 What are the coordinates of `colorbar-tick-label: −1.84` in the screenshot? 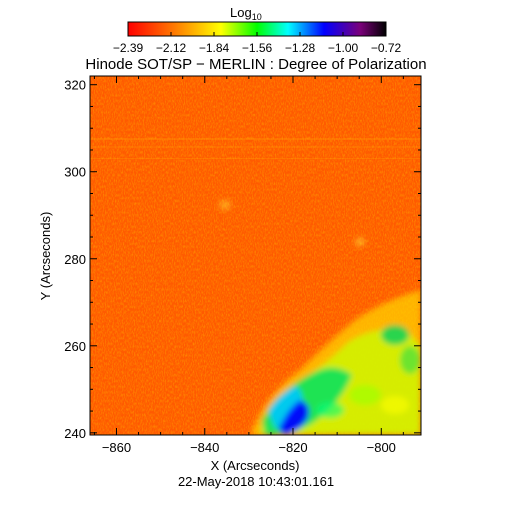 It's located at (214, 48).